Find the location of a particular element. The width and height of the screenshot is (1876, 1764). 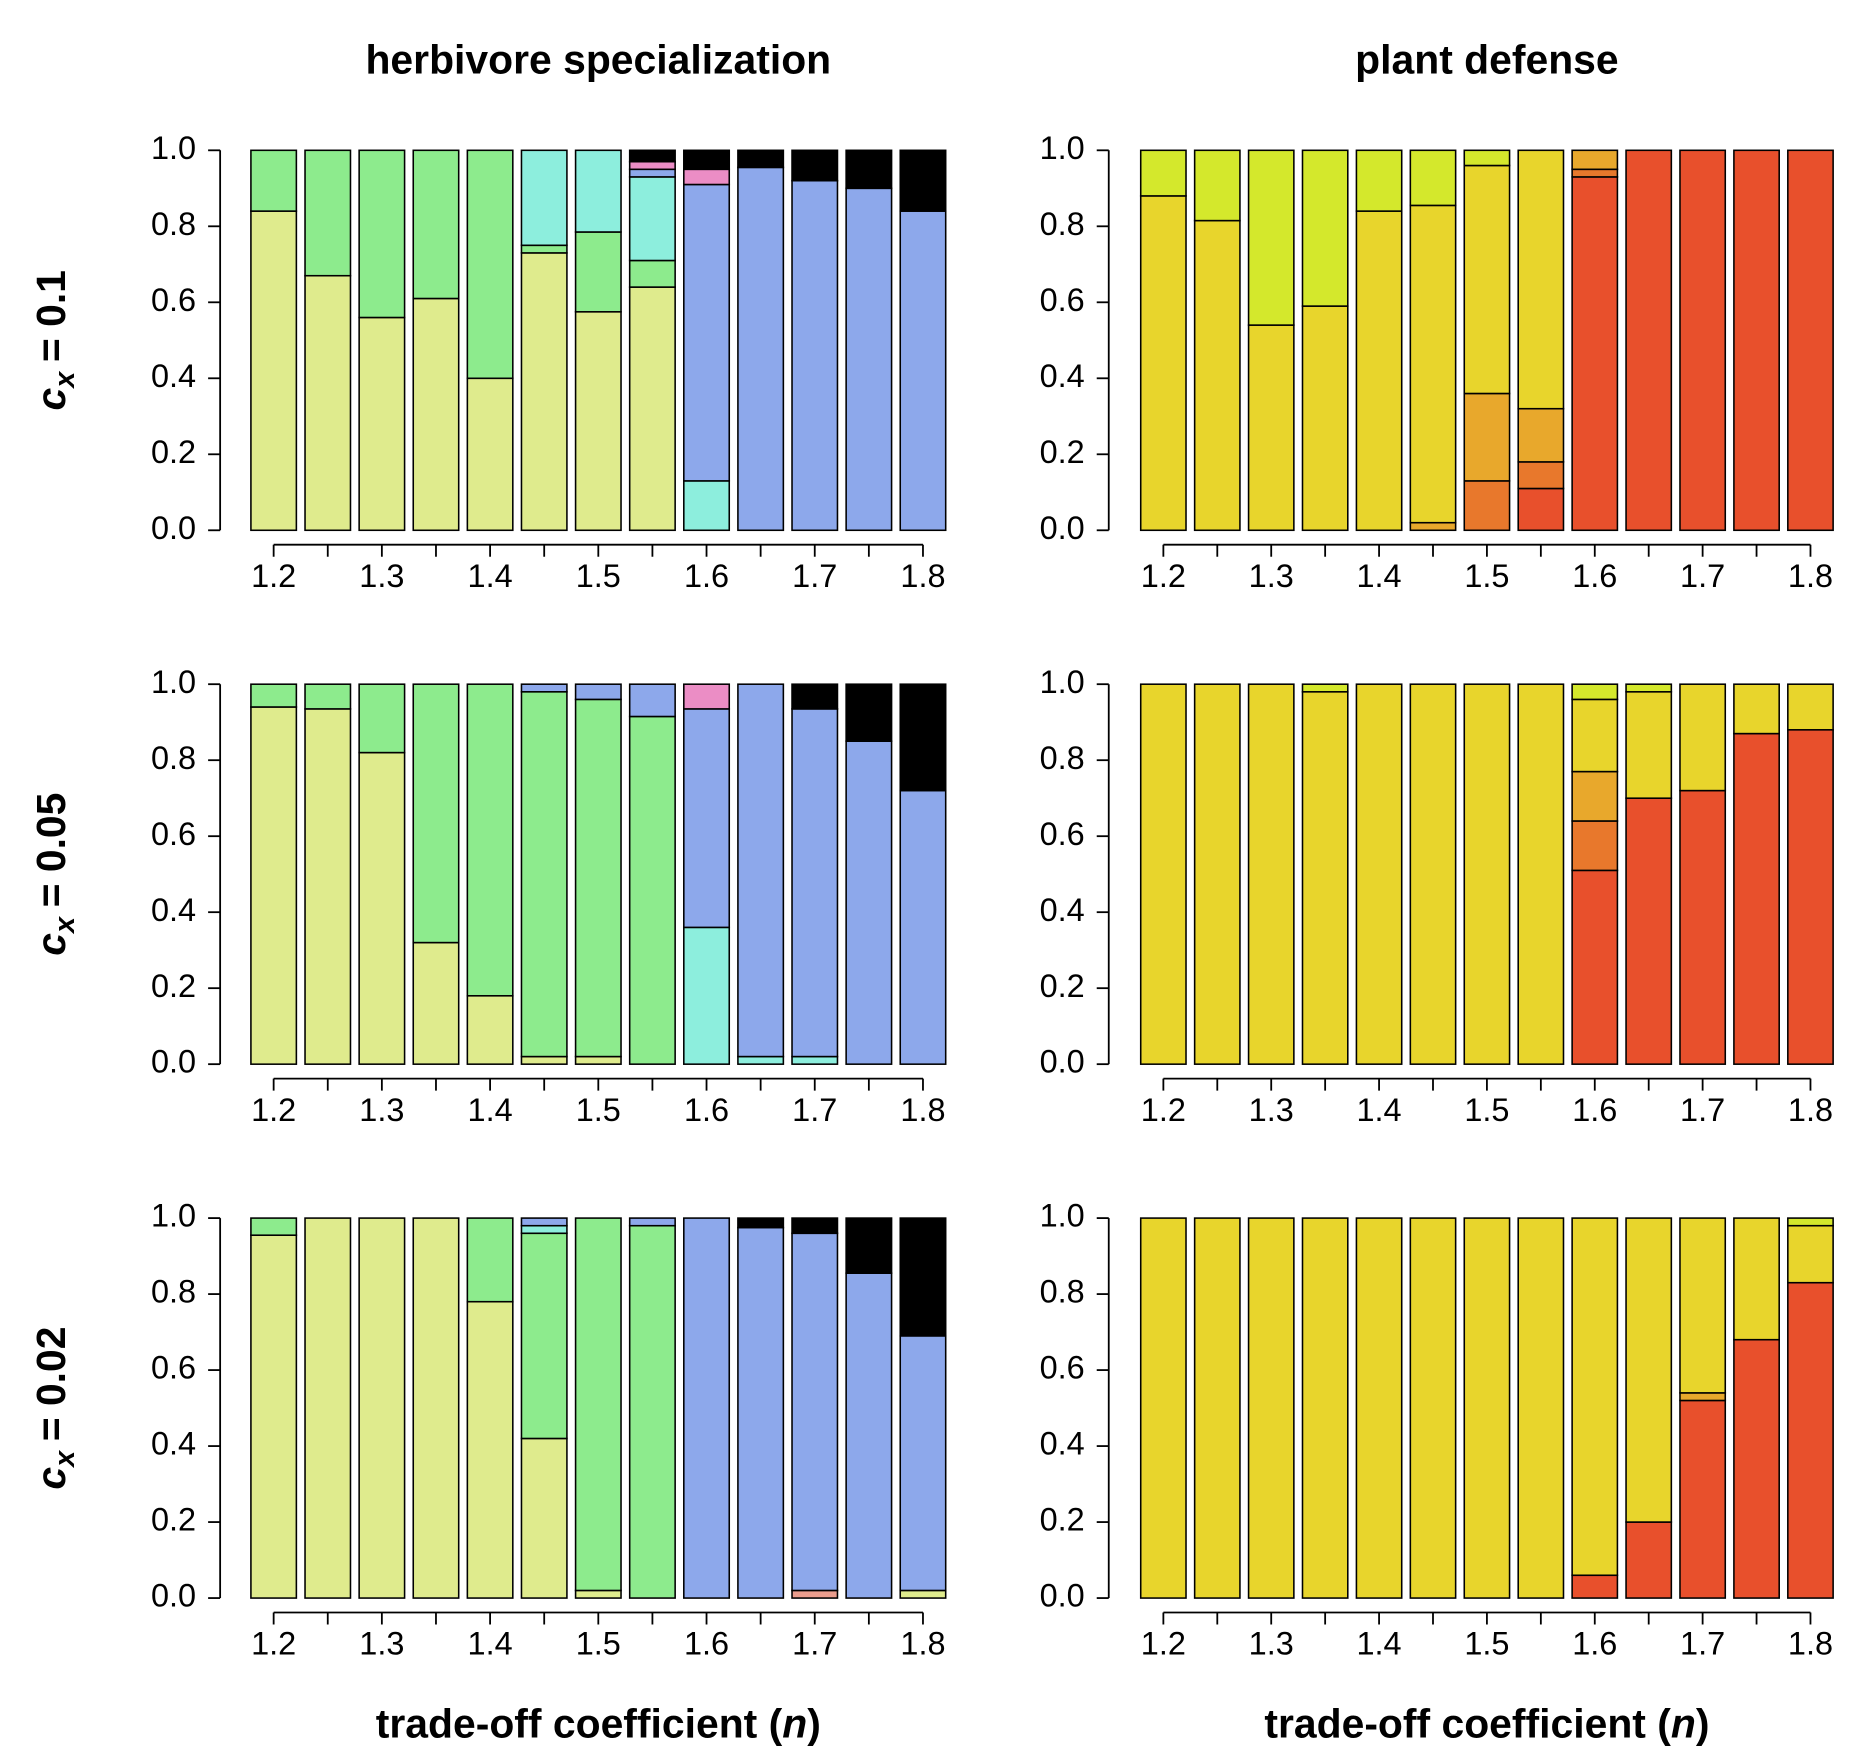

y-tick-label: 0.2 is located at coordinates (1062, 1520).